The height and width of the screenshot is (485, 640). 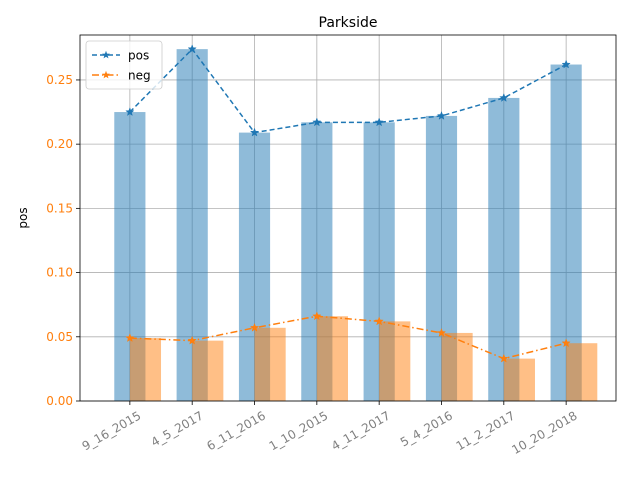 What do you see at coordinates (544, 432) in the screenshot?
I see `x-tick-label: 10_20_2018` at bounding box center [544, 432].